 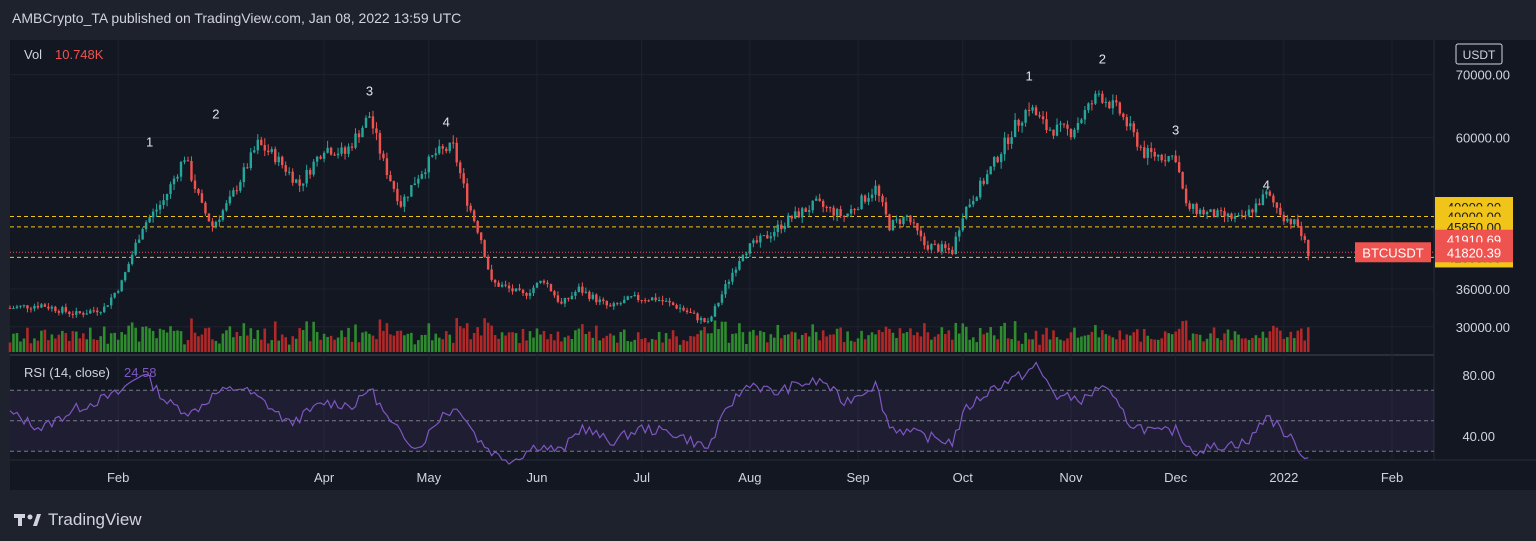 What do you see at coordinates (1176, 477) in the screenshot?
I see `time-tick-label: Dec` at bounding box center [1176, 477].